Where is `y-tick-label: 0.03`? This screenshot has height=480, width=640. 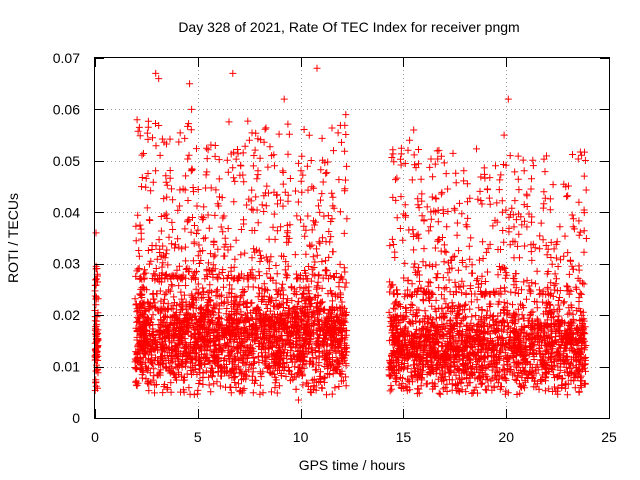 y-tick-label: 0.03 is located at coordinates (66, 264).